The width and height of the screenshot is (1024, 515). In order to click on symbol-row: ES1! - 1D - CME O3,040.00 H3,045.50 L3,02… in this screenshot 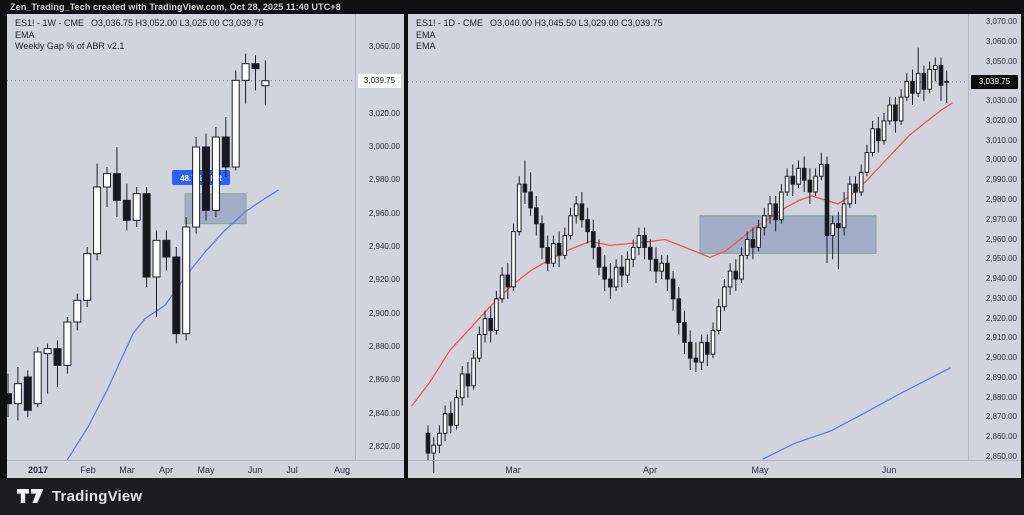, I will do `click(539, 24)`.